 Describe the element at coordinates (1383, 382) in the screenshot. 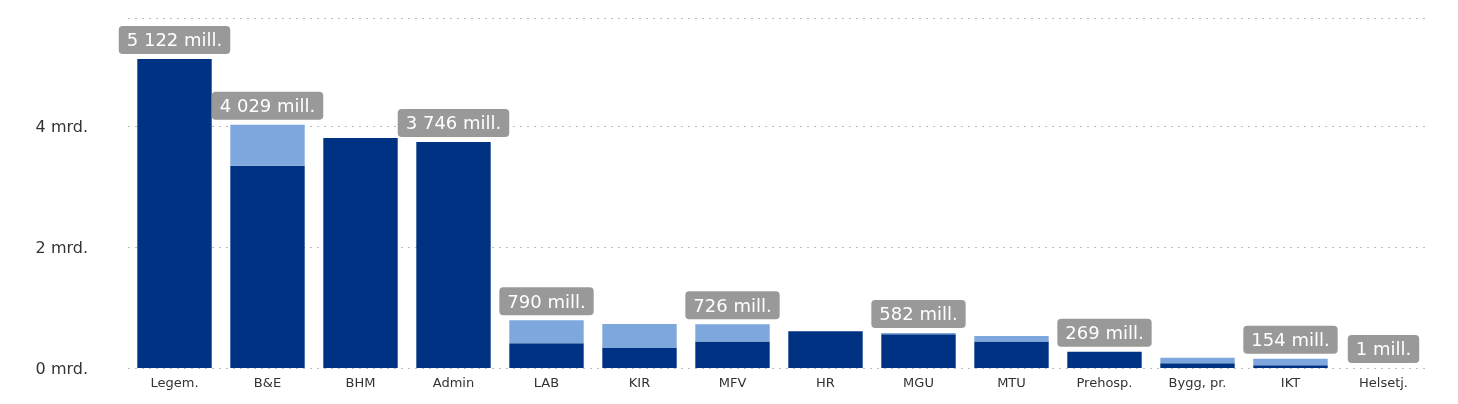

I see `x-tick-label: Helsetj.` at that location.